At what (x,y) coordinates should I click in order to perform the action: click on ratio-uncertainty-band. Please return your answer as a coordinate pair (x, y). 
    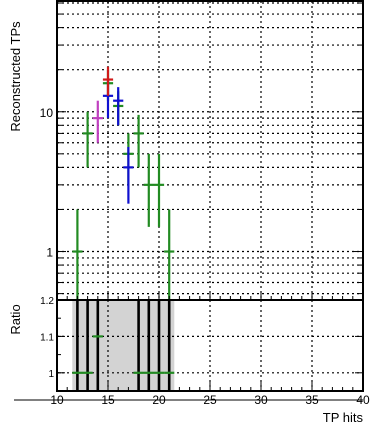
    Looking at the image, I should click on (123, 345).